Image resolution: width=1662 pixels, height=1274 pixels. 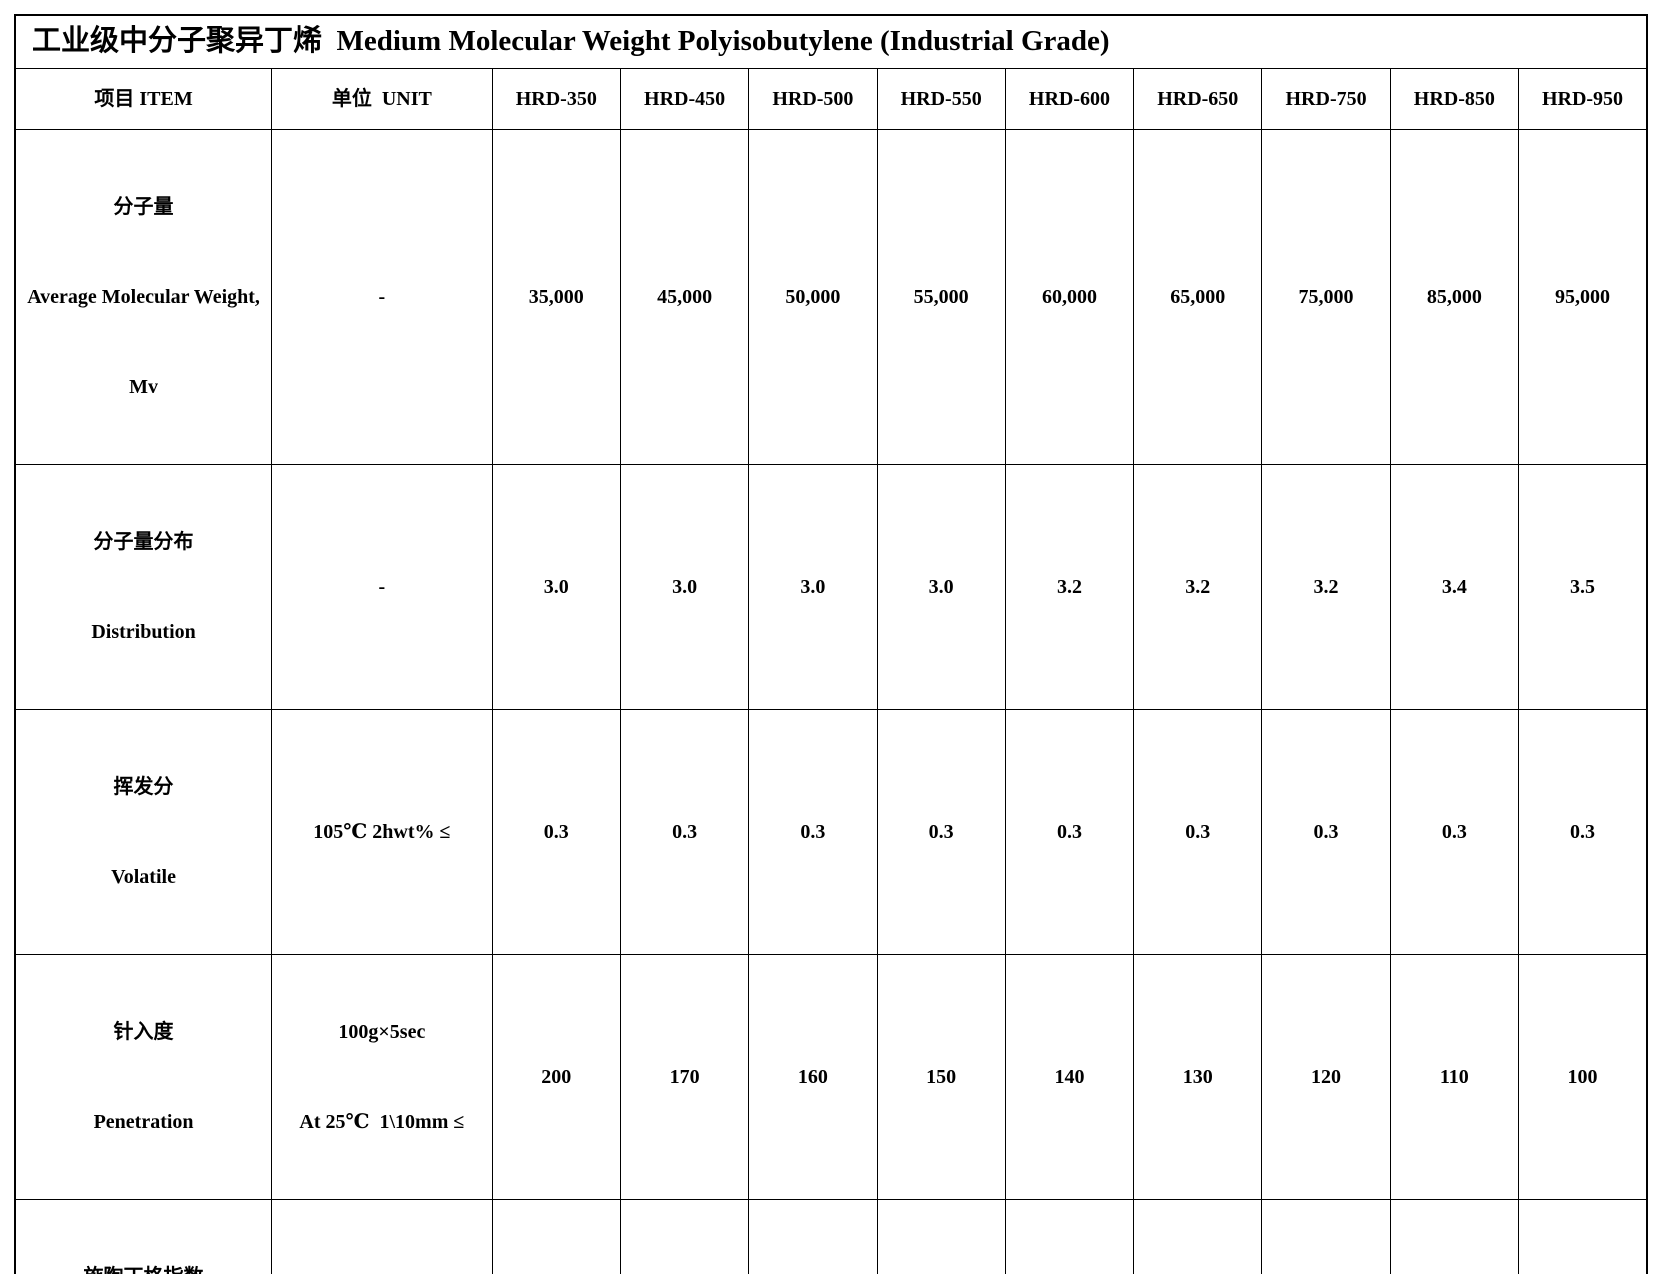 I want to click on col-header-grade-hrd550: HRD-550, so click(x=941, y=99).